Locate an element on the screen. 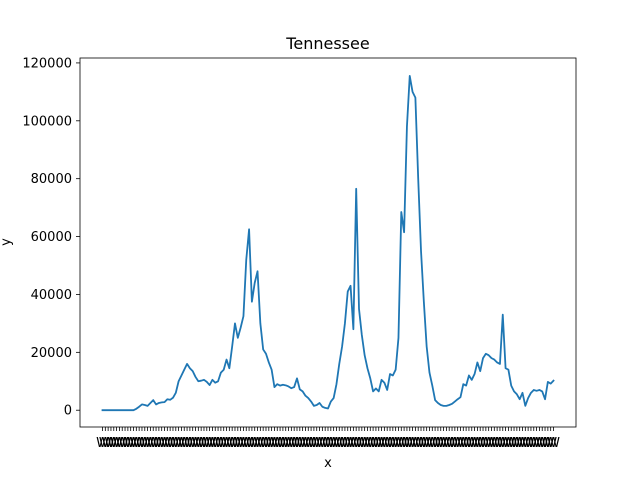 The width and height of the screenshot is (640, 480). x-axis-label: x is located at coordinates (328, 463).